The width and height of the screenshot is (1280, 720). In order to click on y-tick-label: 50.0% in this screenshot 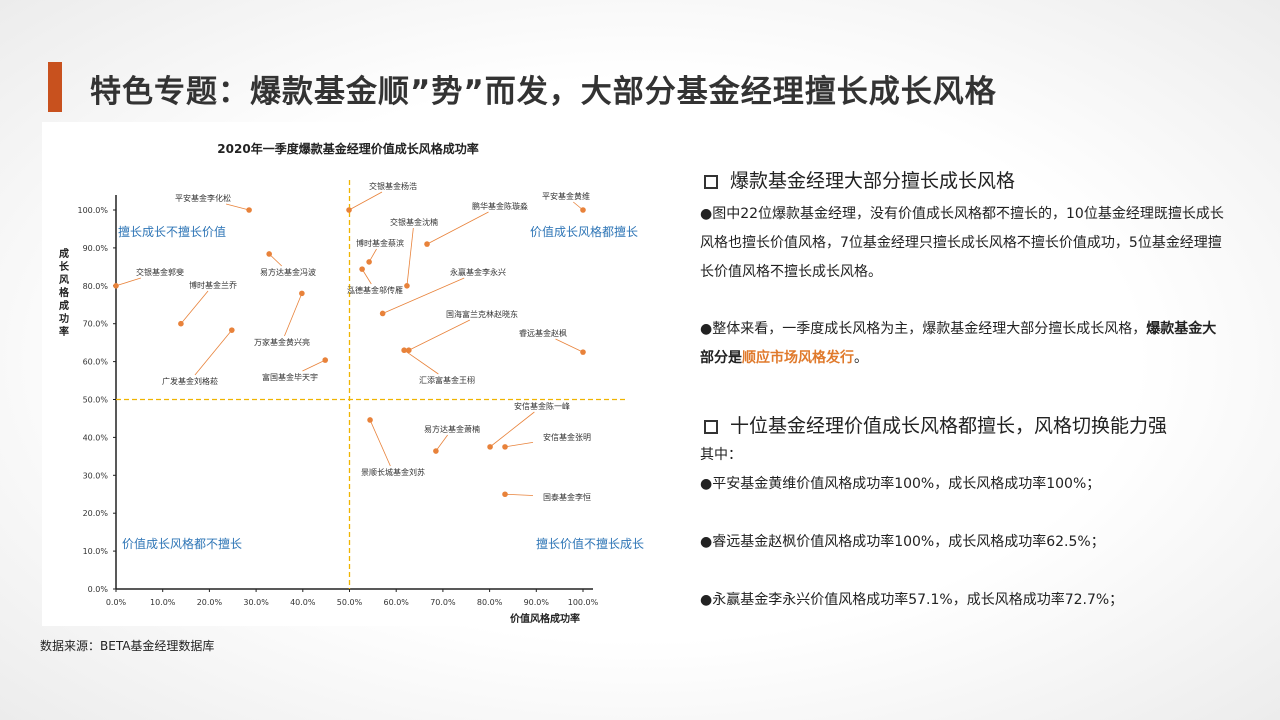, I will do `click(96, 400)`.